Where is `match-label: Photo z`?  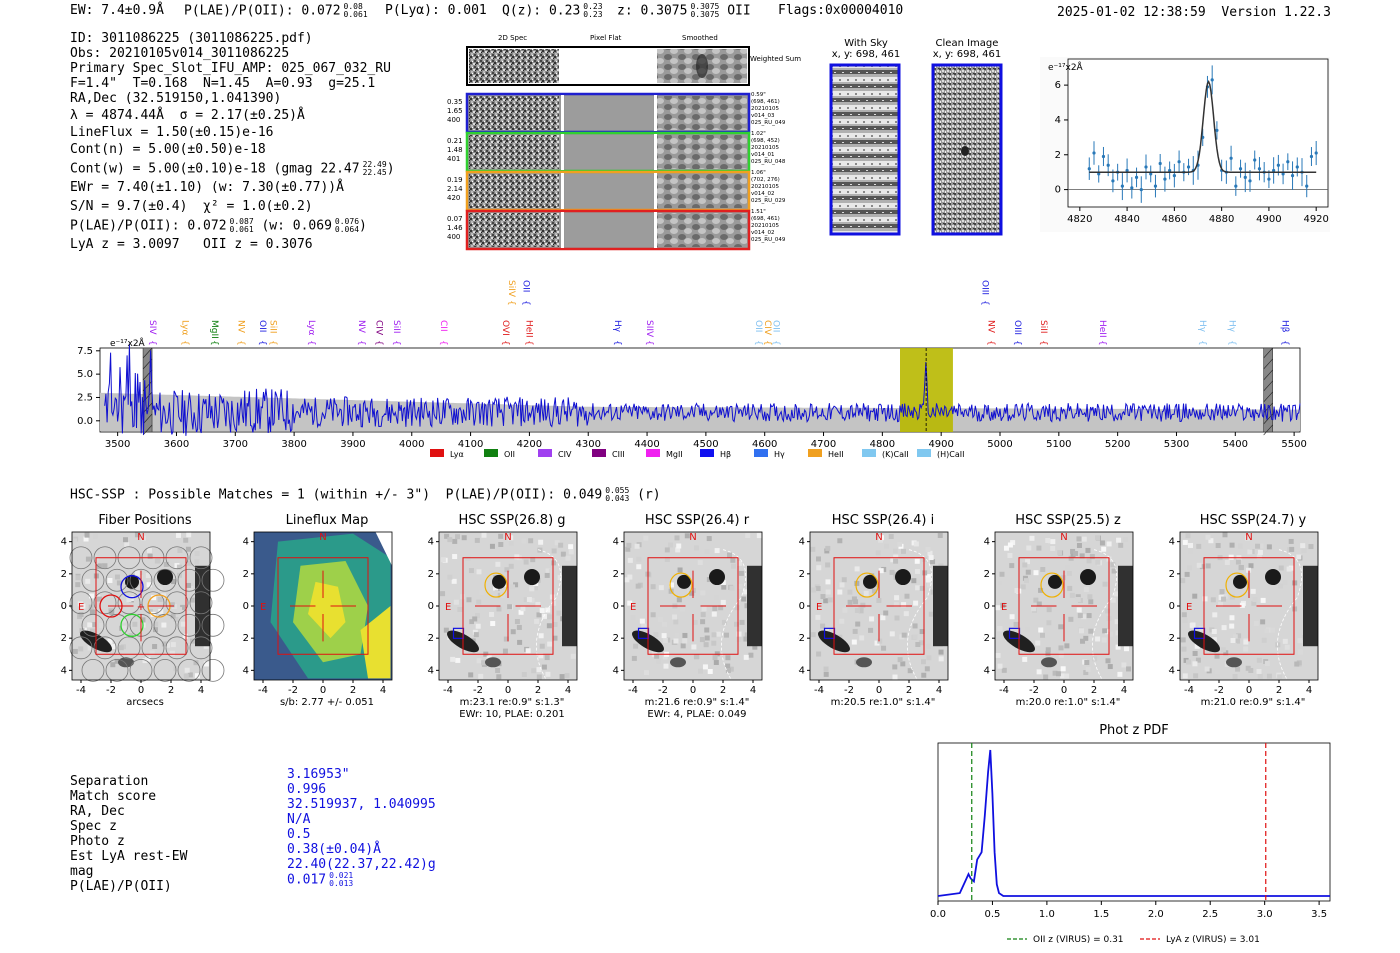
match-label: Photo z is located at coordinates (97, 841).